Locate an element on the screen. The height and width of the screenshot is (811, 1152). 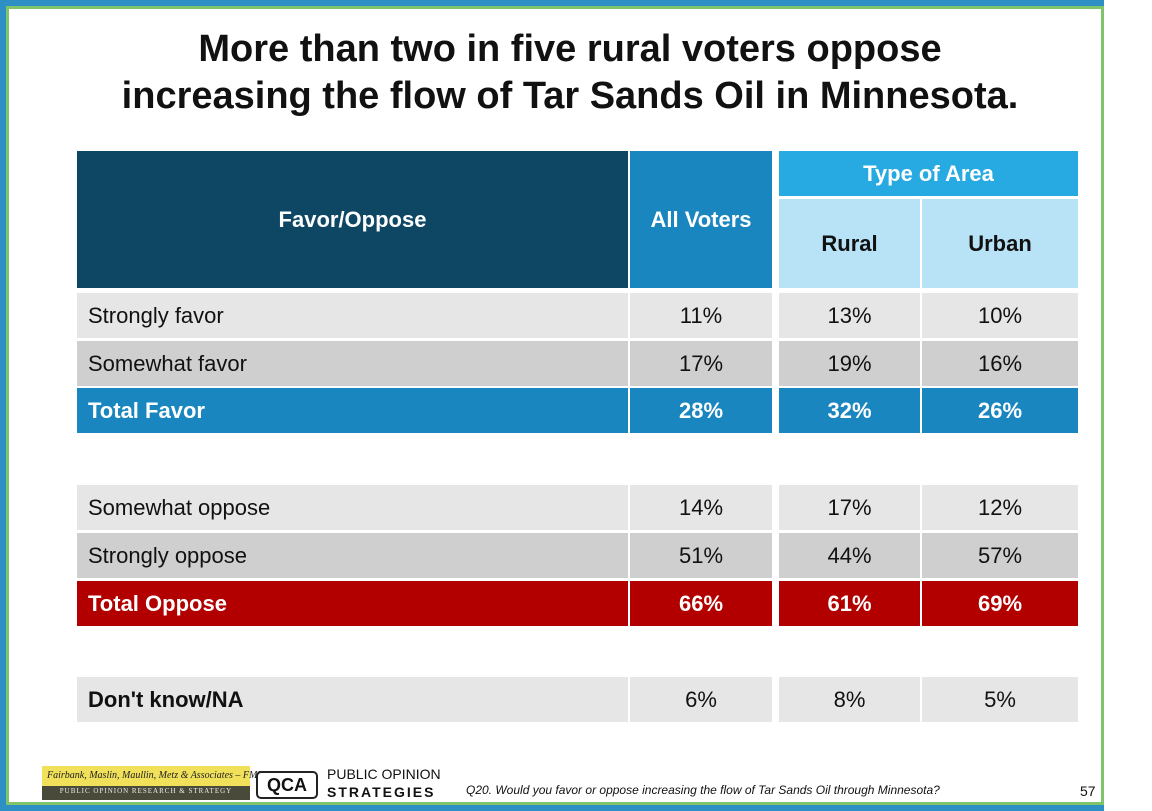
row-label-total-oppose: Total Oppose is located at coordinates (352, 603).